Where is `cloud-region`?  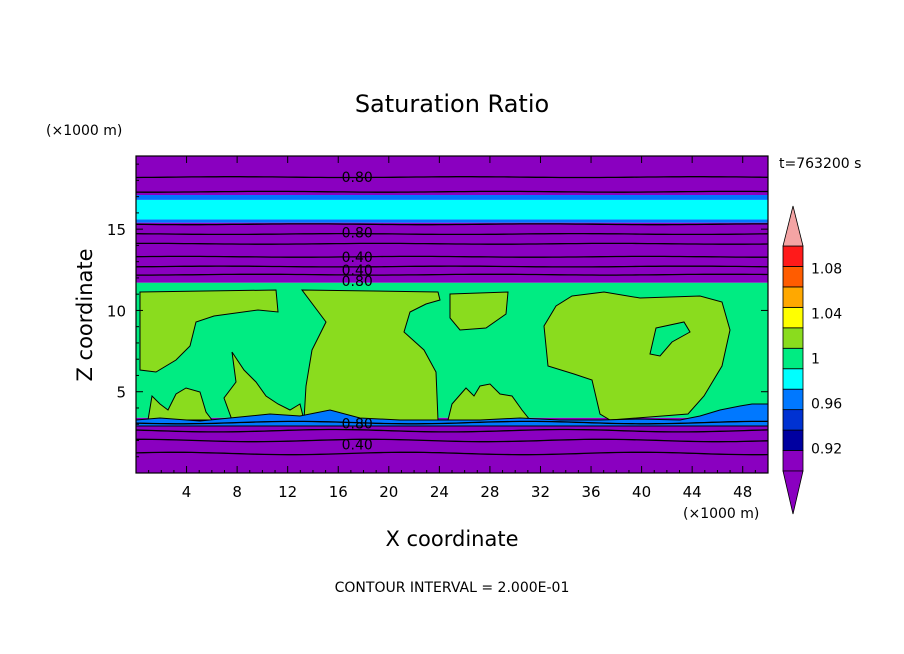
cloud-region is located at coordinates (452, 358).